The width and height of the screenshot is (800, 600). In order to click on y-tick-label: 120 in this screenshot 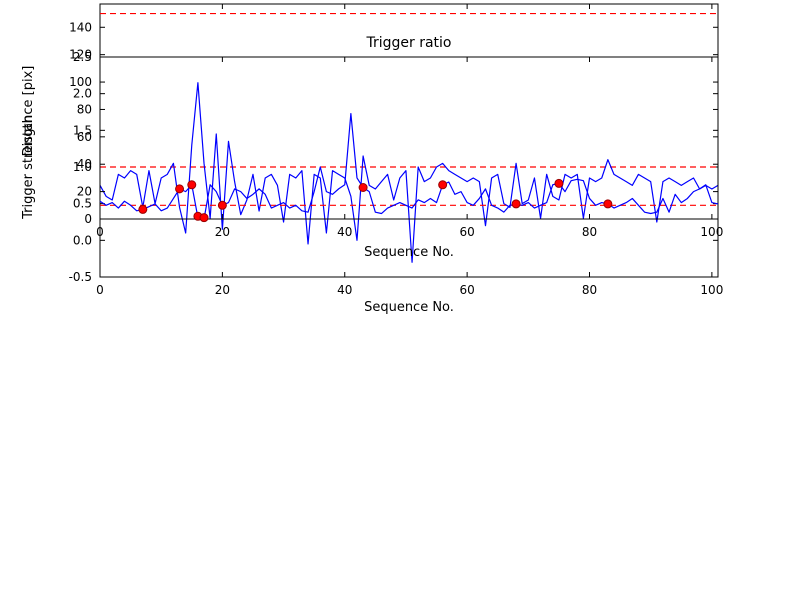, I will do `click(80, 55)`.